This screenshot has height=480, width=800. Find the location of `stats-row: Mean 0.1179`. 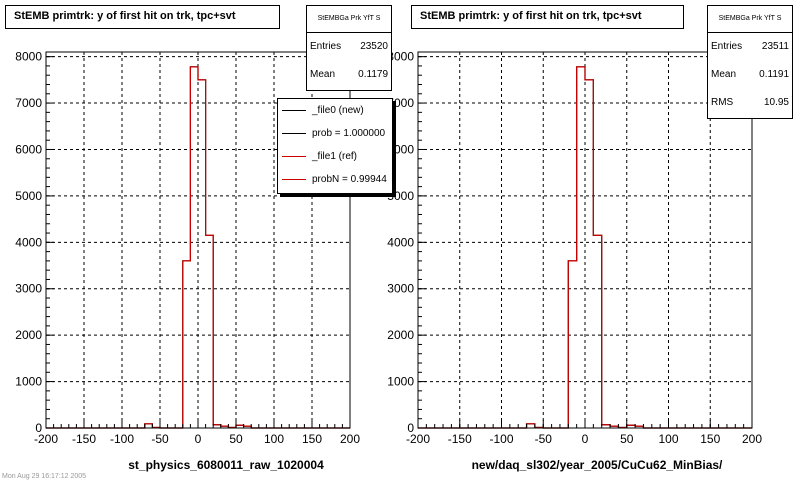

stats-row: Mean 0.1179 is located at coordinates (349, 75).